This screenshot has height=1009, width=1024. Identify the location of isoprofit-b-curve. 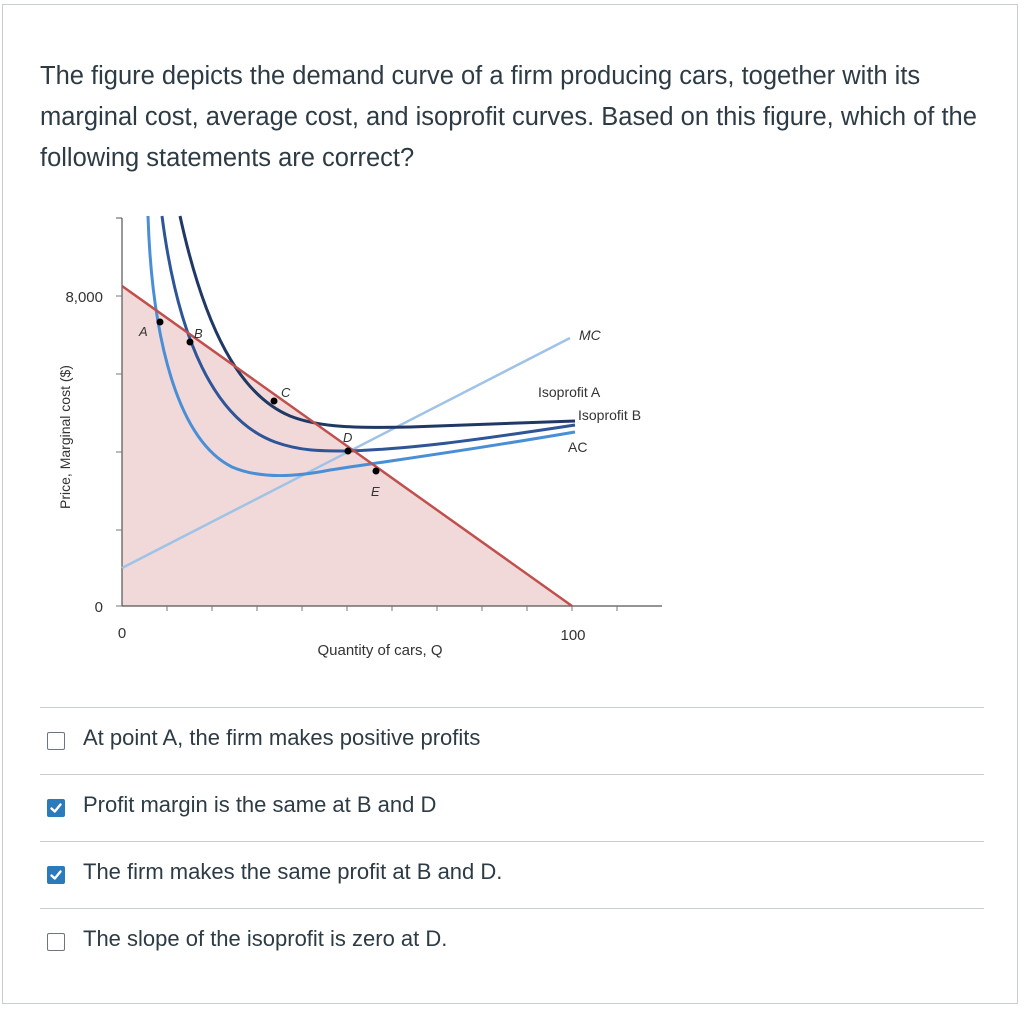
(368, 334).